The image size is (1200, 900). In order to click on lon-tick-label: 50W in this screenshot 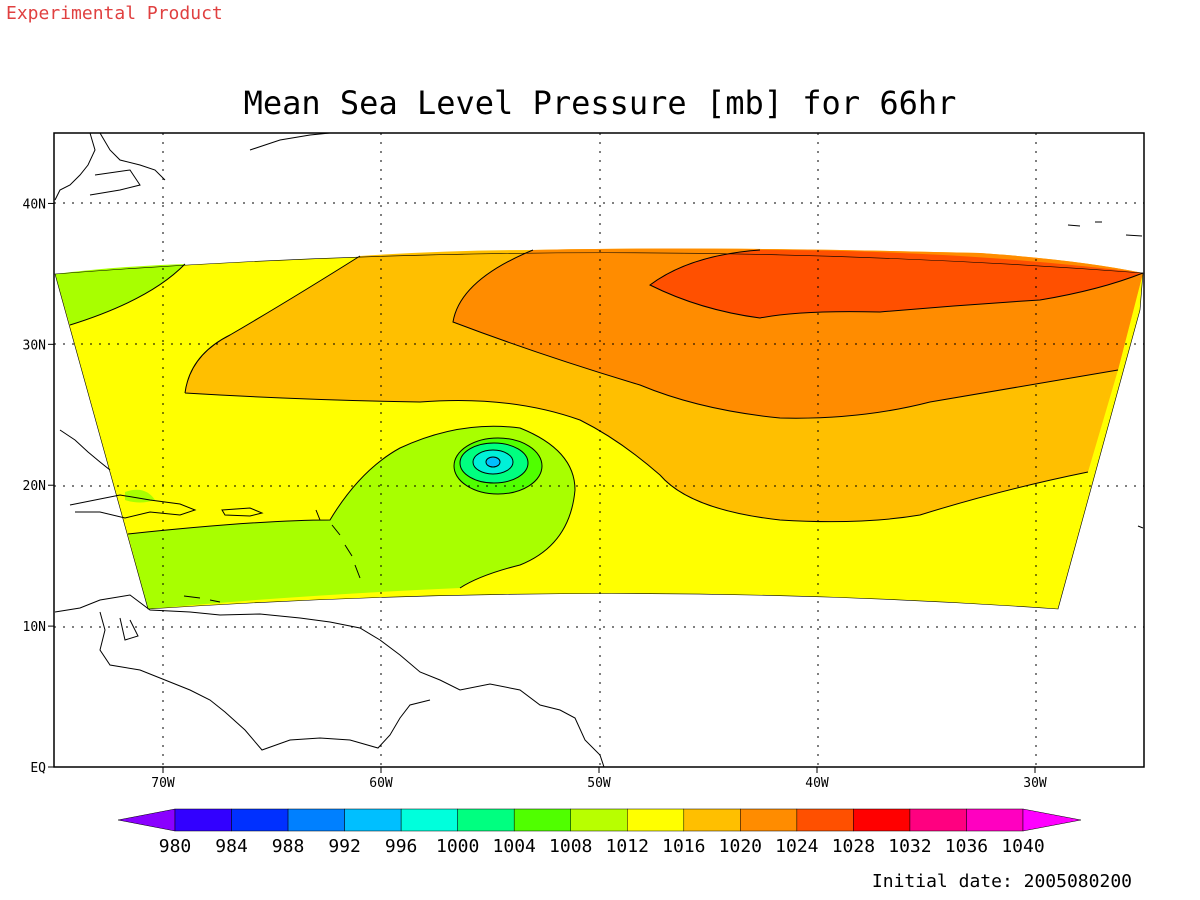, I will do `click(599, 783)`.